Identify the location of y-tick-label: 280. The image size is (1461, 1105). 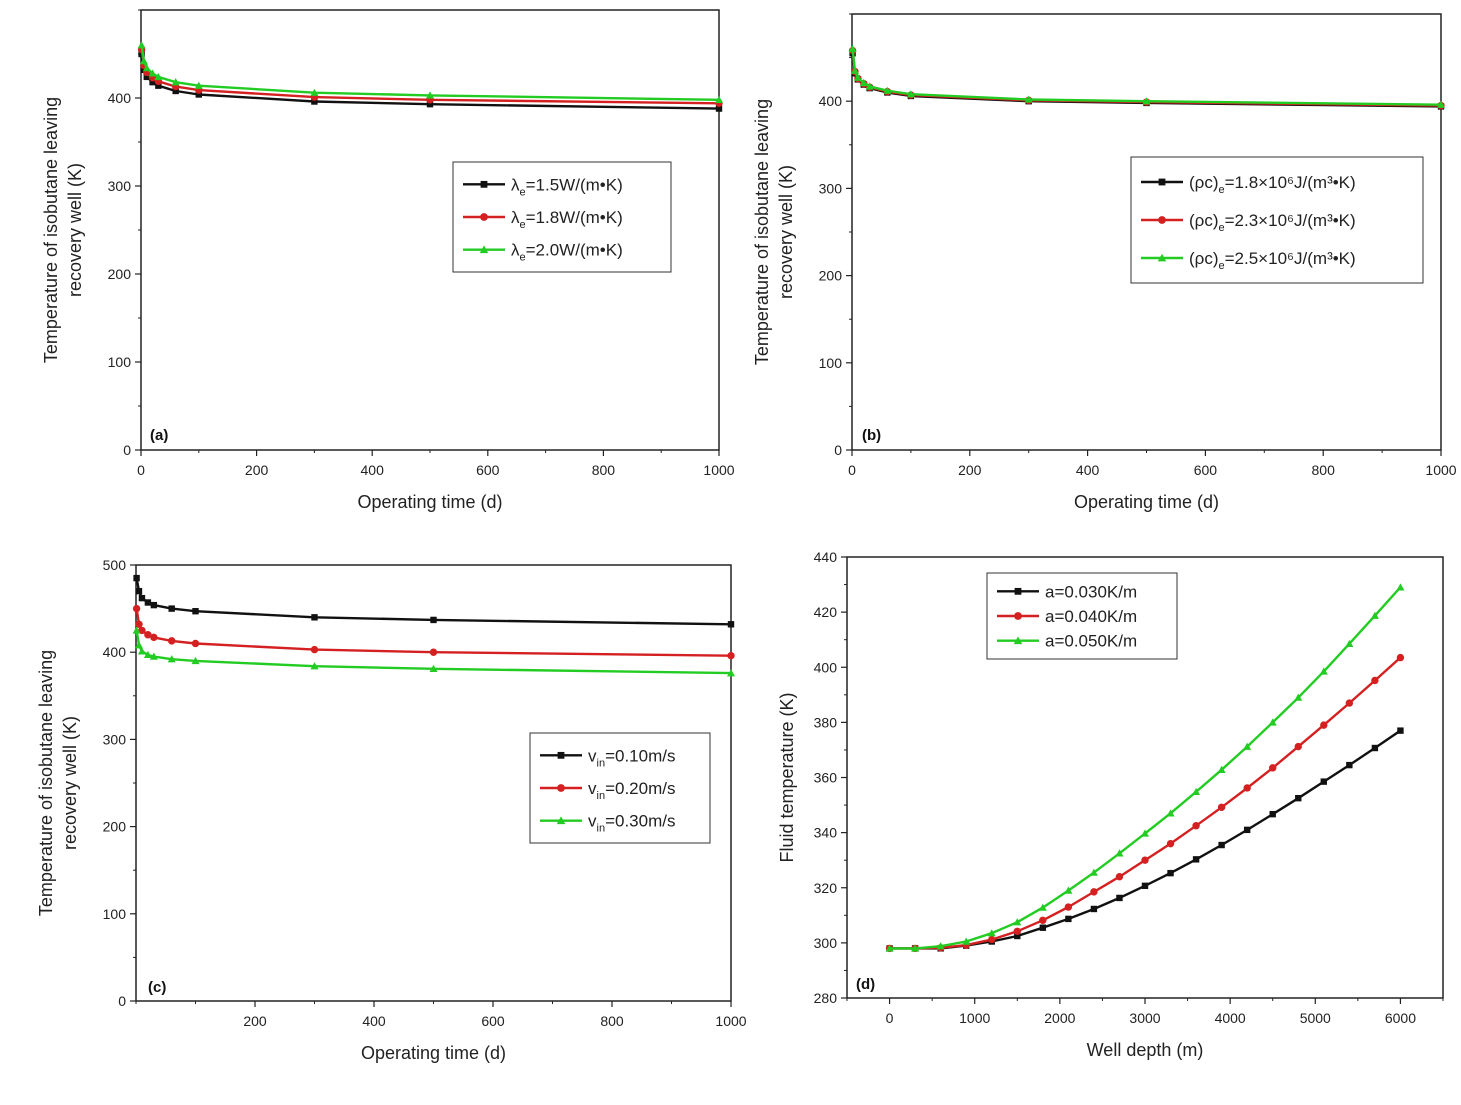
(826, 998).